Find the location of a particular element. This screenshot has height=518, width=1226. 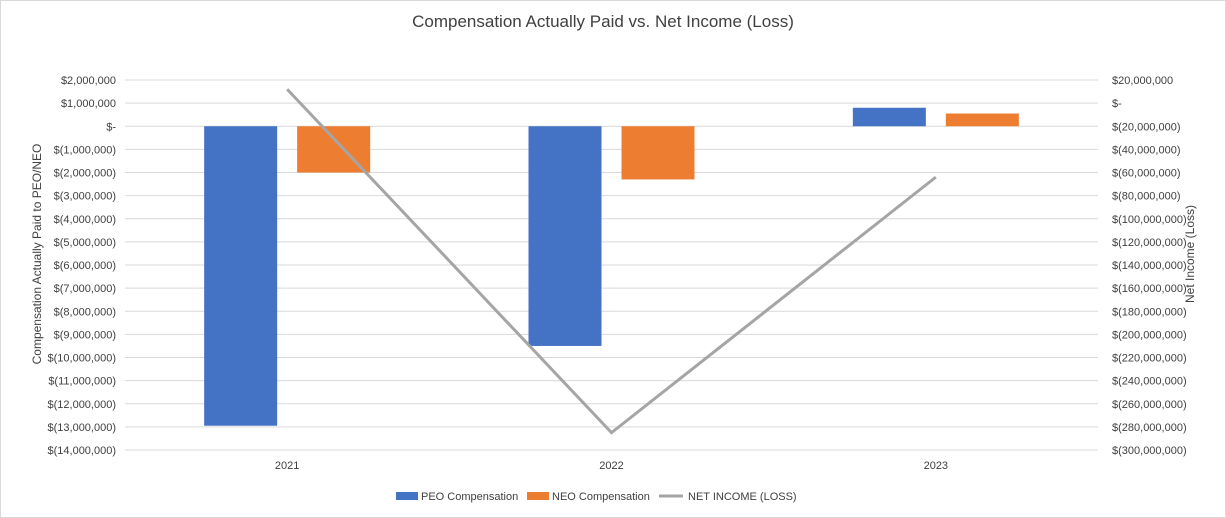

left-tick-label: $(3,000,000) is located at coordinates (85, 197).